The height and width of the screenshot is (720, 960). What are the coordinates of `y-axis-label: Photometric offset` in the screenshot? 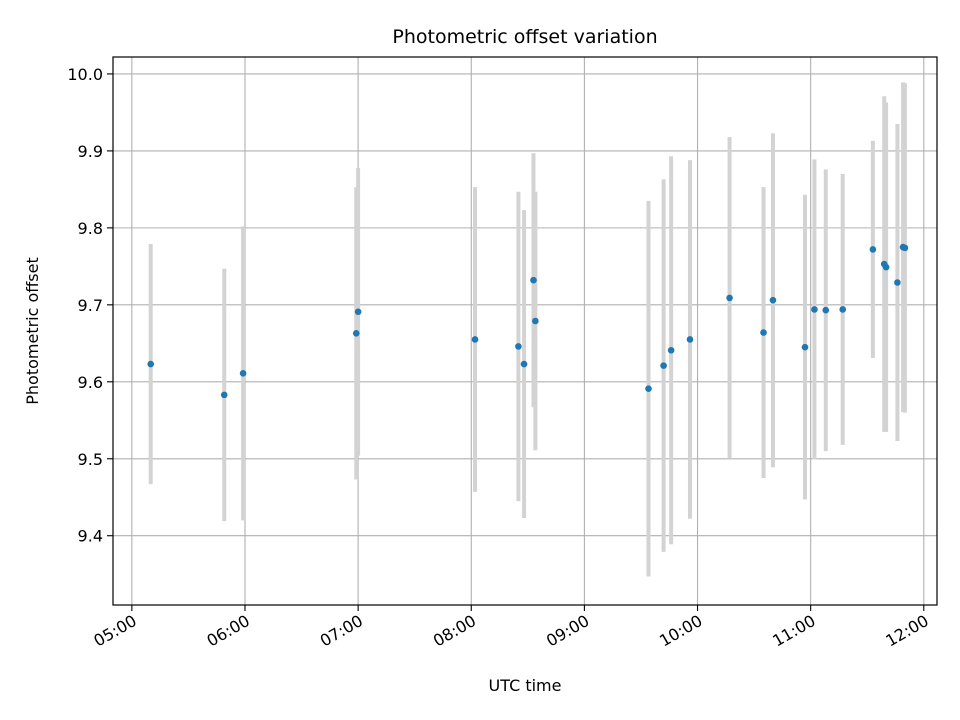 It's located at (32, 331).